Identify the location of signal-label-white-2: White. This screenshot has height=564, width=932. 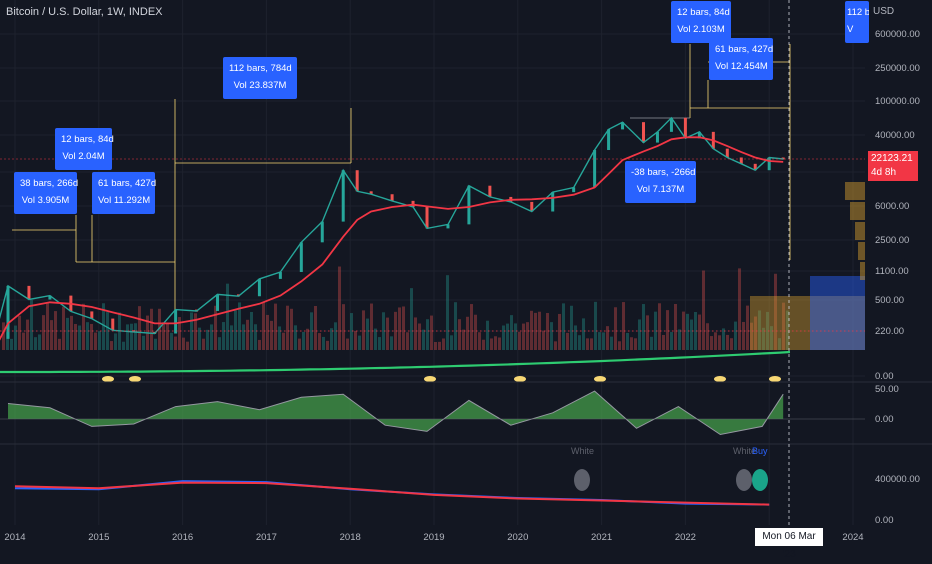
(745, 451).